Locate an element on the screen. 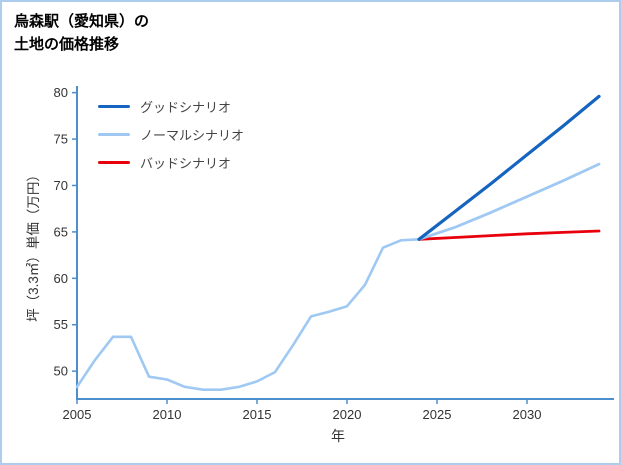  legend: グッドシナリオ ノーマルシナリオ バッドシナリオ is located at coordinates (171, 134).